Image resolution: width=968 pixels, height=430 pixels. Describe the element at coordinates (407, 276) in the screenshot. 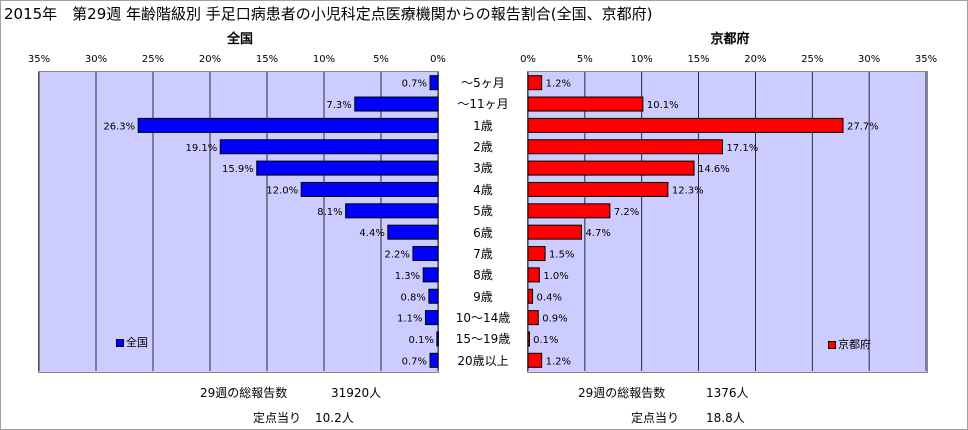

I see `left-data-label: 1.3%` at that location.